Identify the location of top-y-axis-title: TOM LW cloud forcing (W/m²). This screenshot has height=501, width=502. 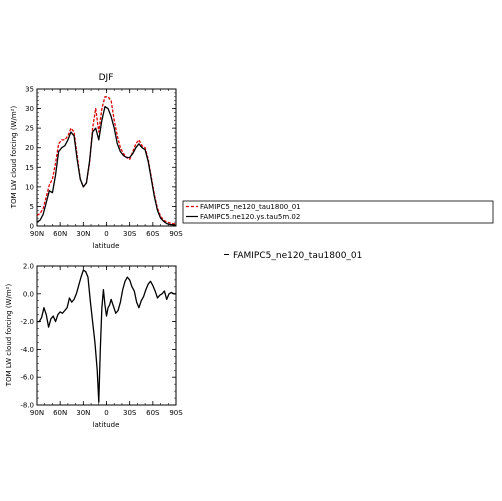
(14, 158).